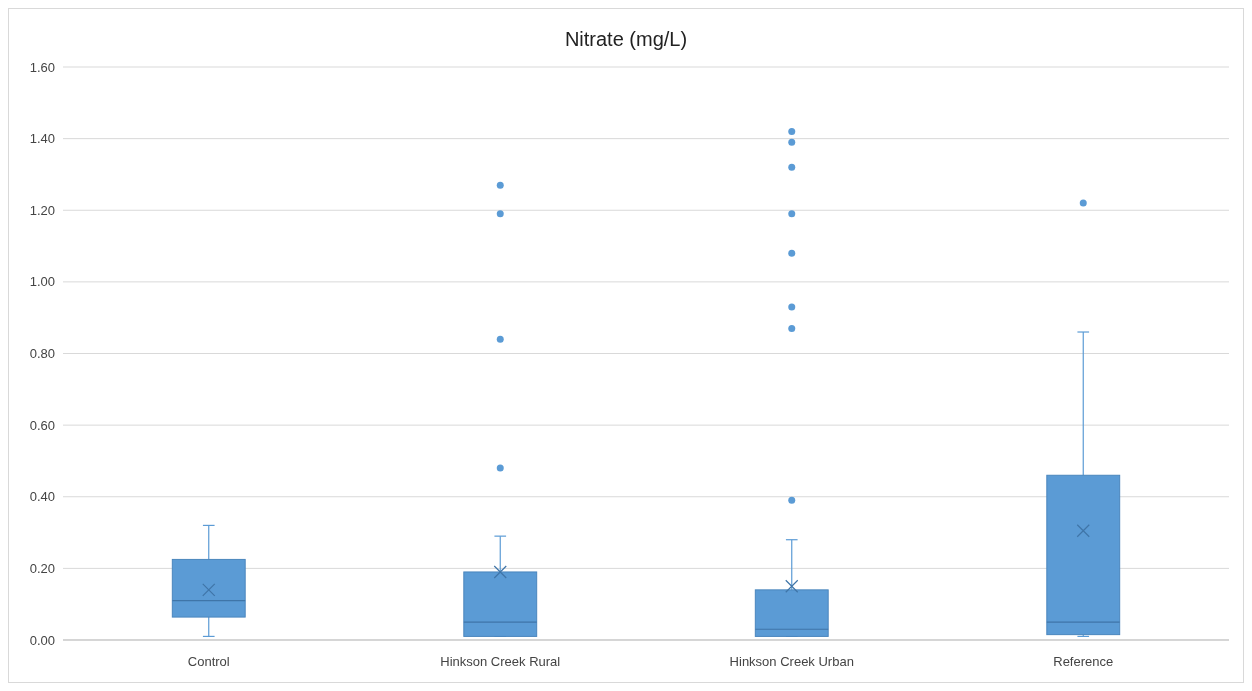  Describe the element at coordinates (42, 568) in the screenshot. I see `y-tick-label: 0.20` at that location.